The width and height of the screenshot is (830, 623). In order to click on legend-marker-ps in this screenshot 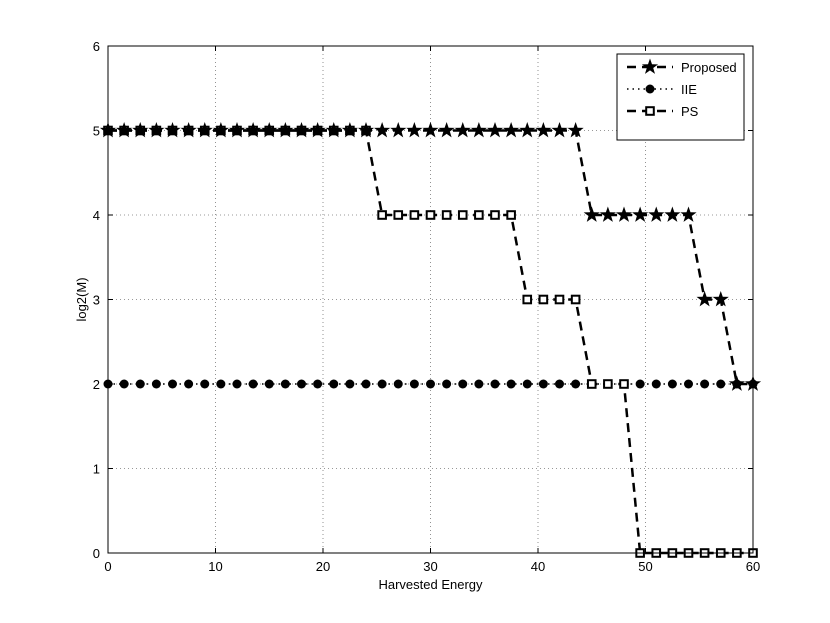, I will do `click(650, 111)`.